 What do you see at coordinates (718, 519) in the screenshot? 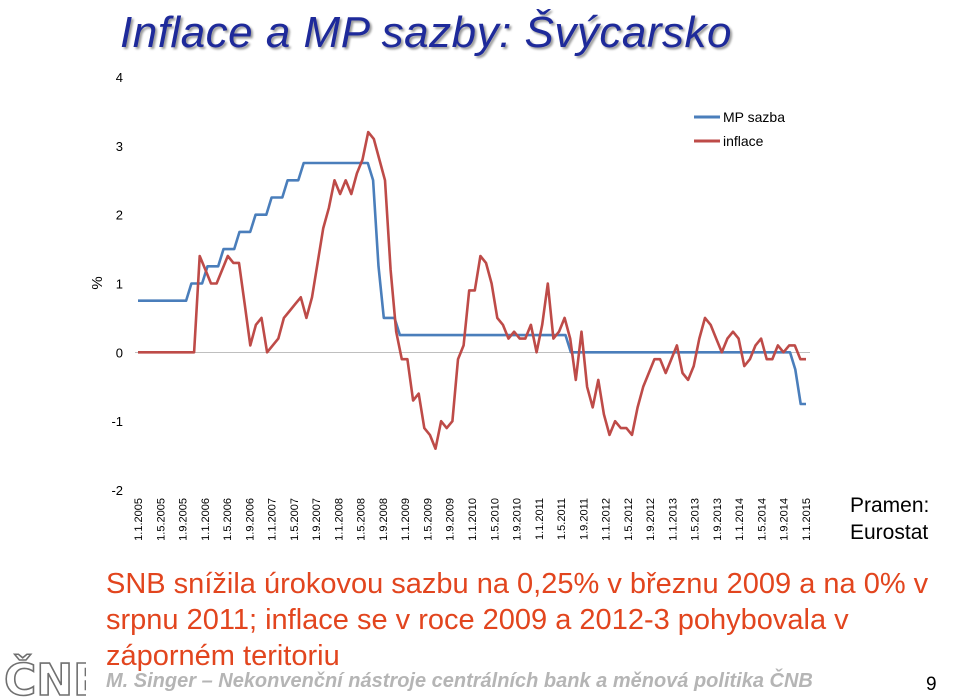
I see `x-tick-label: 1.9.2013` at bounding box center [718, 519].